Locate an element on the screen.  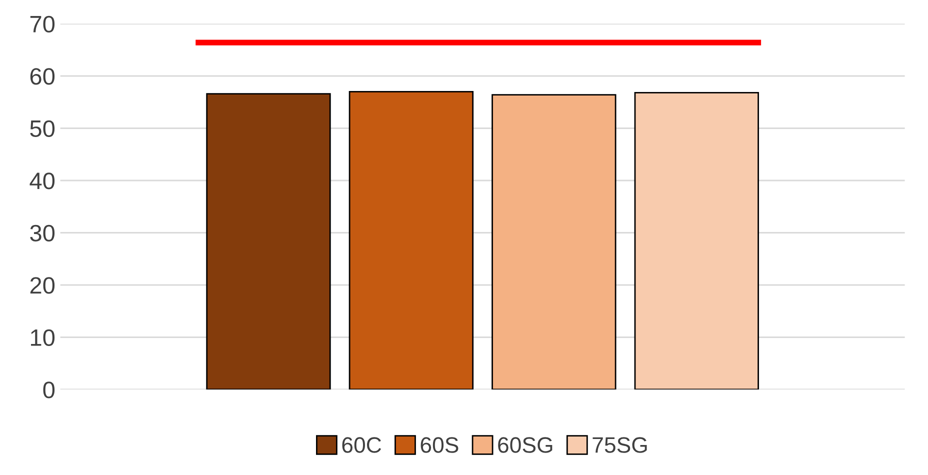
y-tick-label: 50 is located at coordinates (42, 129).